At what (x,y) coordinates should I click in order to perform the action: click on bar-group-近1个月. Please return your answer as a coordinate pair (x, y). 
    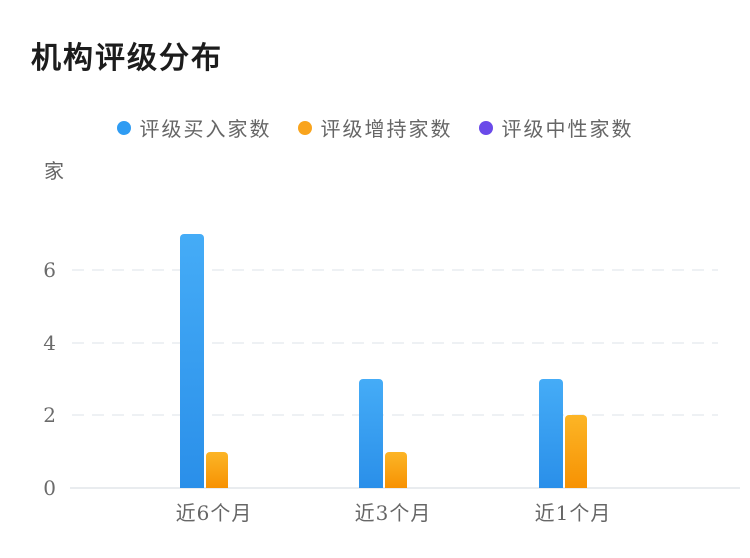
    Looking at the image, I should click on (563, 433).